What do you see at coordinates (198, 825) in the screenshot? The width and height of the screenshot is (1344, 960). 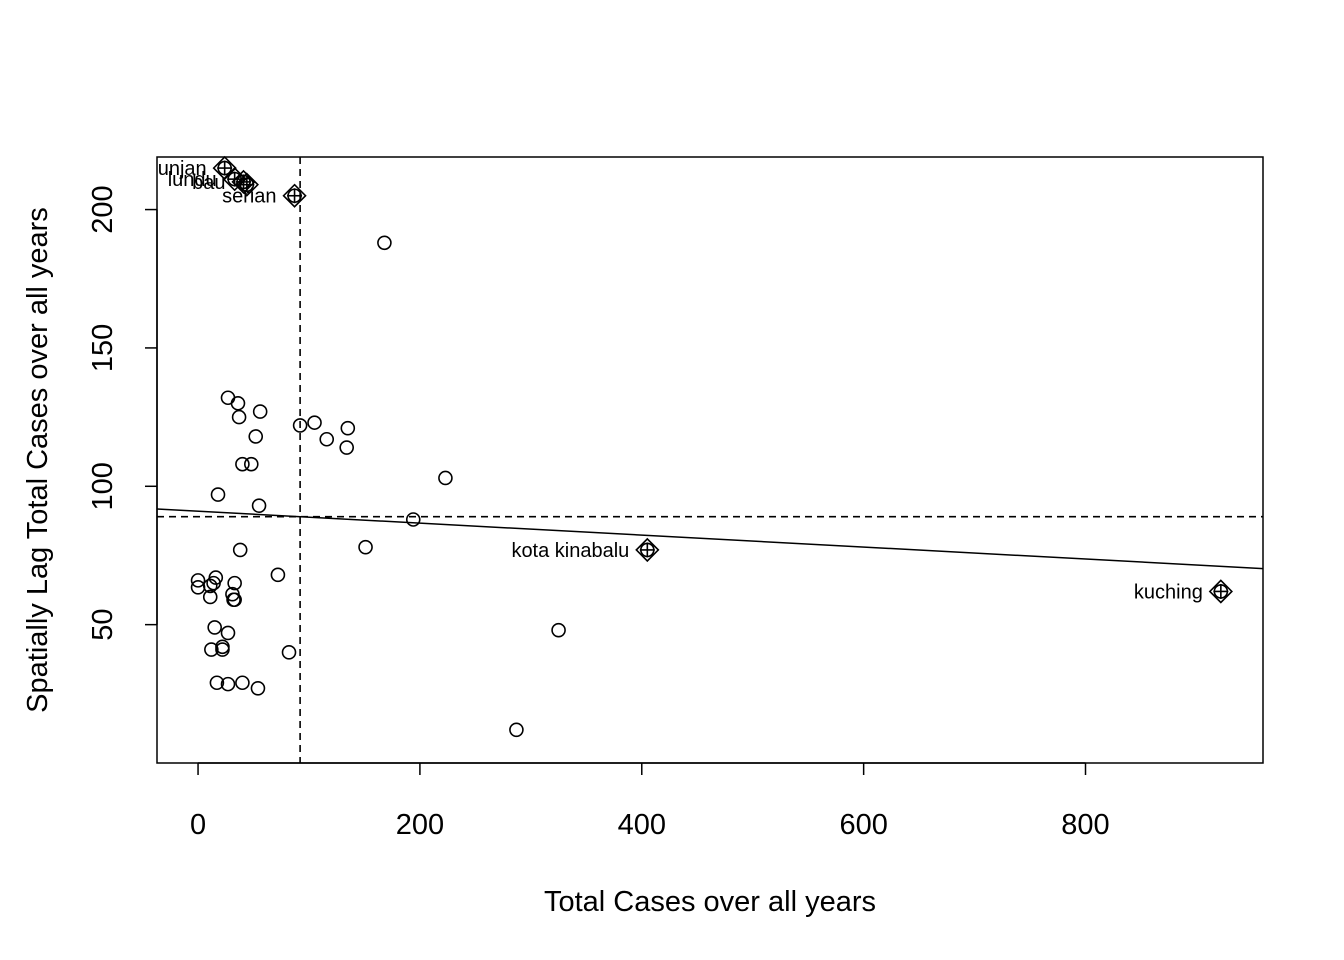 I see `x-tick-label: 0` at bounding box center [198, 825].